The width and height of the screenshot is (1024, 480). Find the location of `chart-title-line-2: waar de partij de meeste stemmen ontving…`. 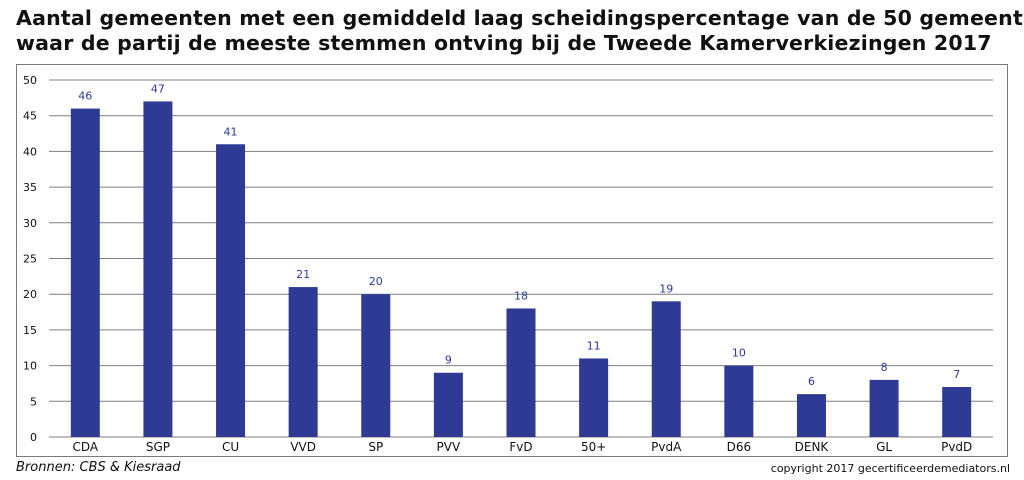

chart-title-line-2: waar de partij de meeste stemmen ontving… is located at coordinates (504, 43).